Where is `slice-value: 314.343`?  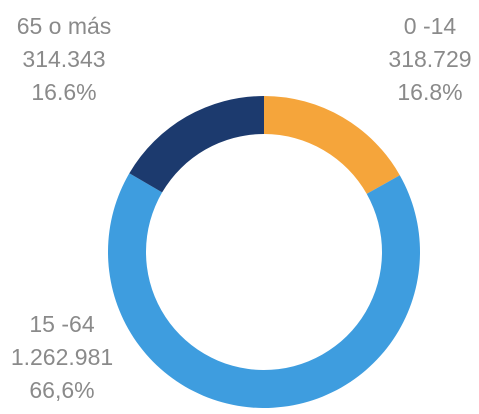 slice-value: 314.343 is located at coordinates (63, 59).